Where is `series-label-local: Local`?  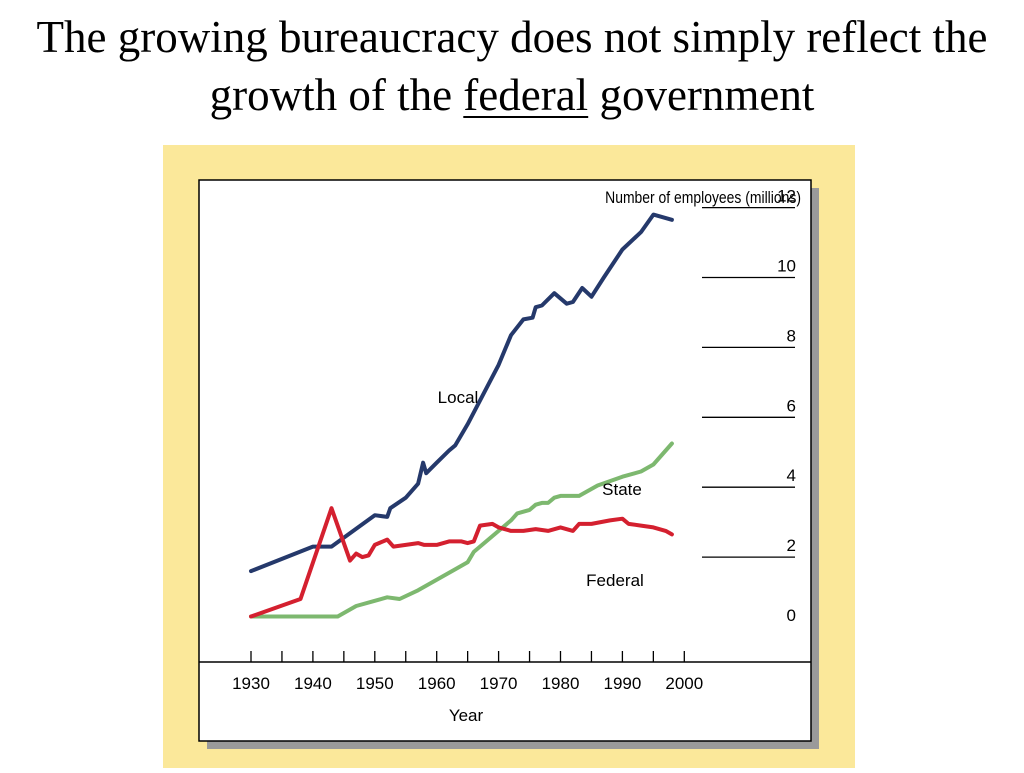 series-label-local: Local is located at coordinates (458, 397).